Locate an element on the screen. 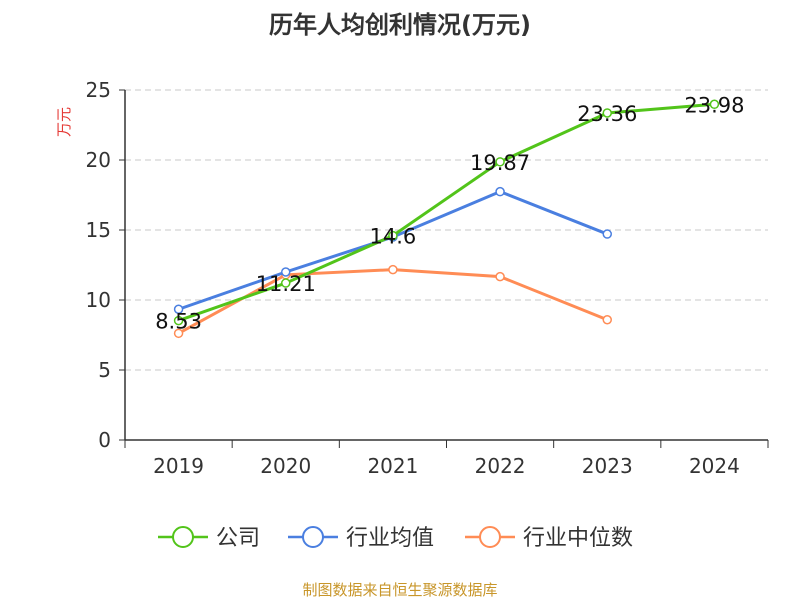  data-label: 11.21 is located at coordinates (286, 284).